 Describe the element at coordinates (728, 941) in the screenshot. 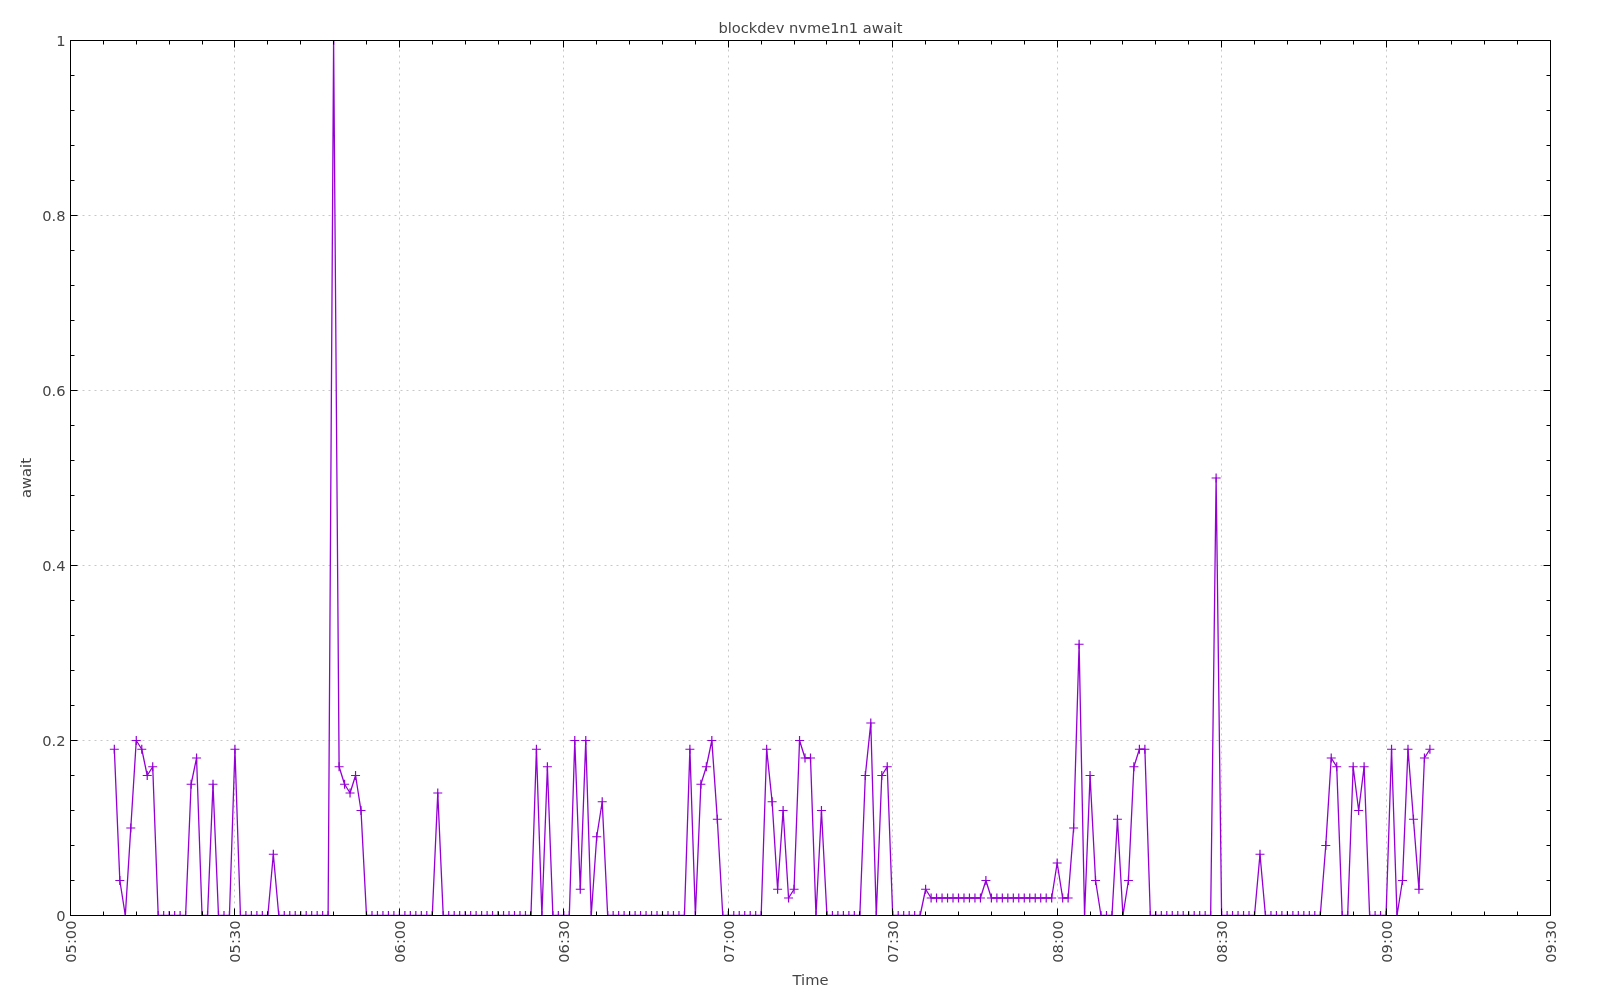

I see `x-tick-label: 07:00` at that location.